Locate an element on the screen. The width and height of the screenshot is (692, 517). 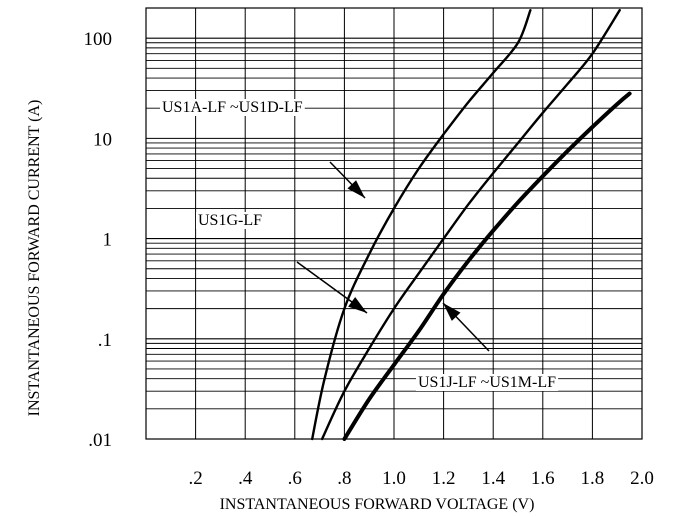
x-tick-label: .8 is located at coordinates (344, 478).